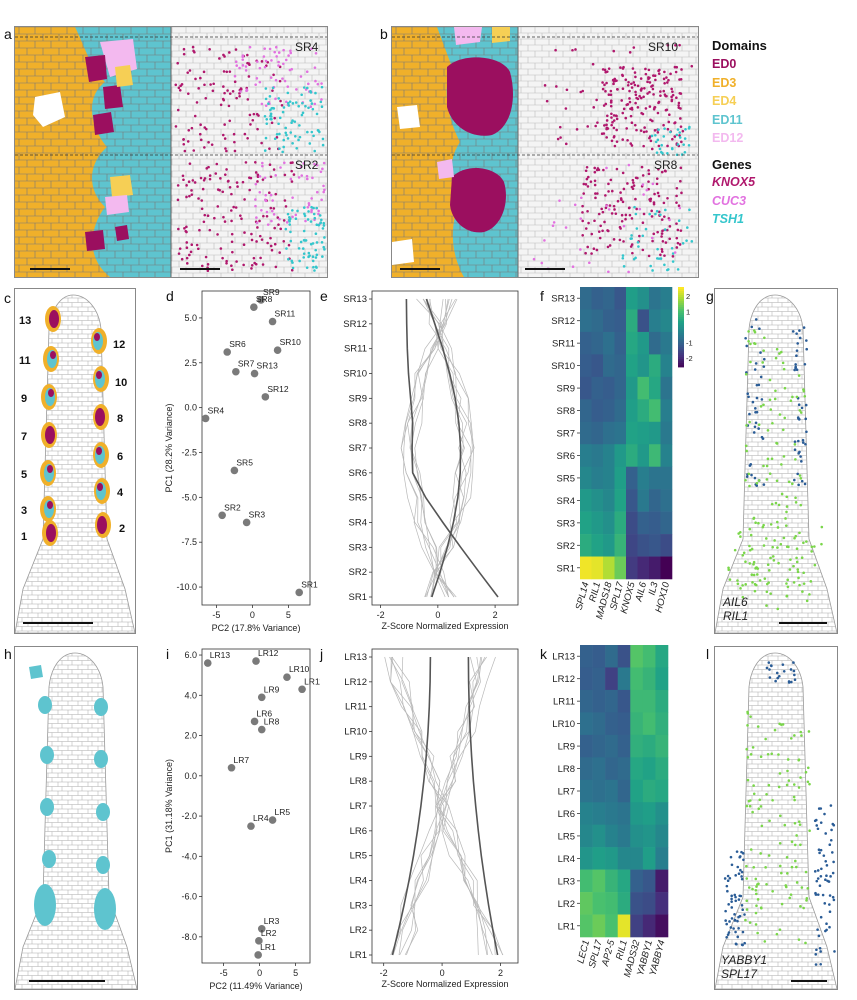 The image size is (857, 1000). What do you see at coordinates (566, 434) in the screenshot?
I see `row-label: SR7` at bounding box center [566, 434].